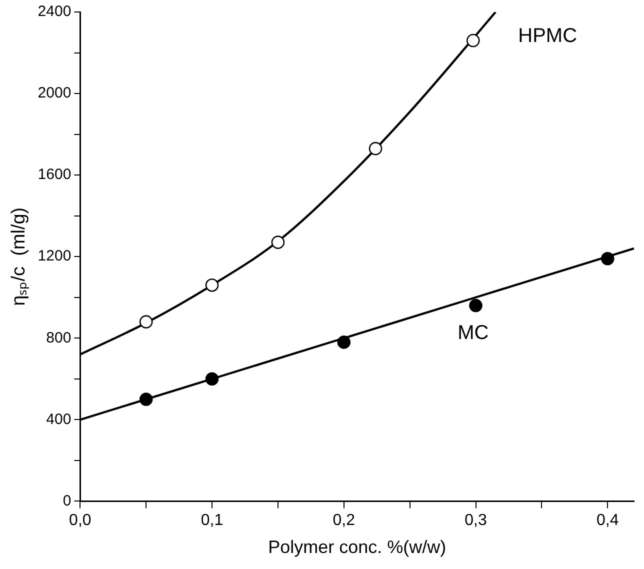  Describe the element at coordinates (19, 256) in the screenshot. I see `y-axis-title: ηₛₚ/c (ml/g)` at that location.